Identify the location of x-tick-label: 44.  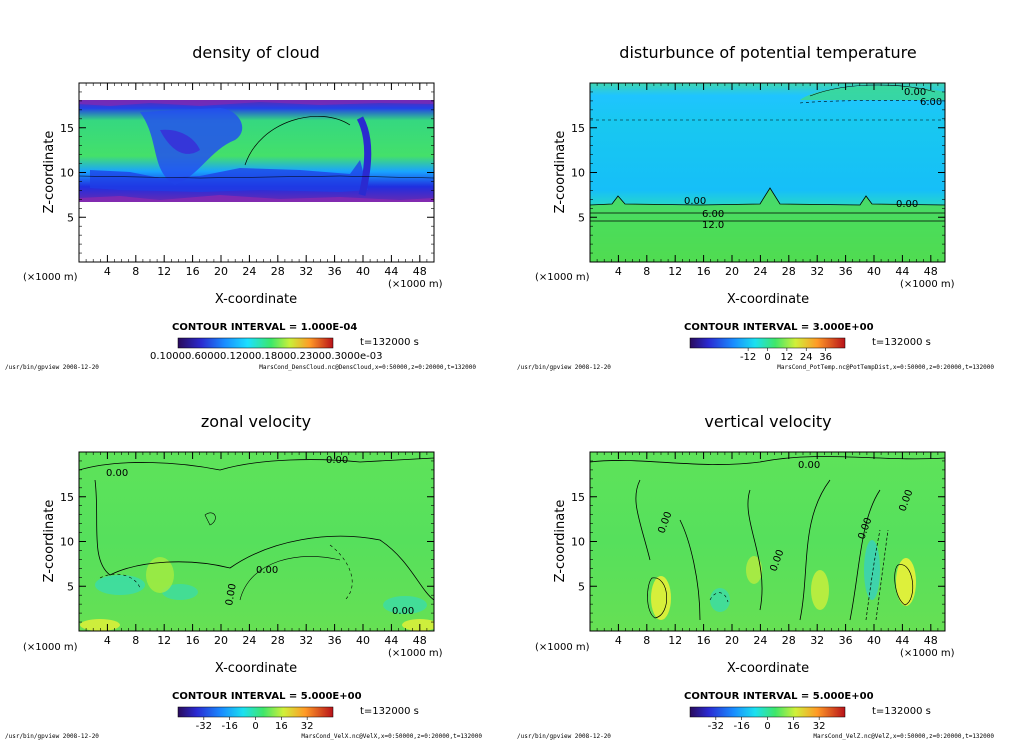
(902, 640).